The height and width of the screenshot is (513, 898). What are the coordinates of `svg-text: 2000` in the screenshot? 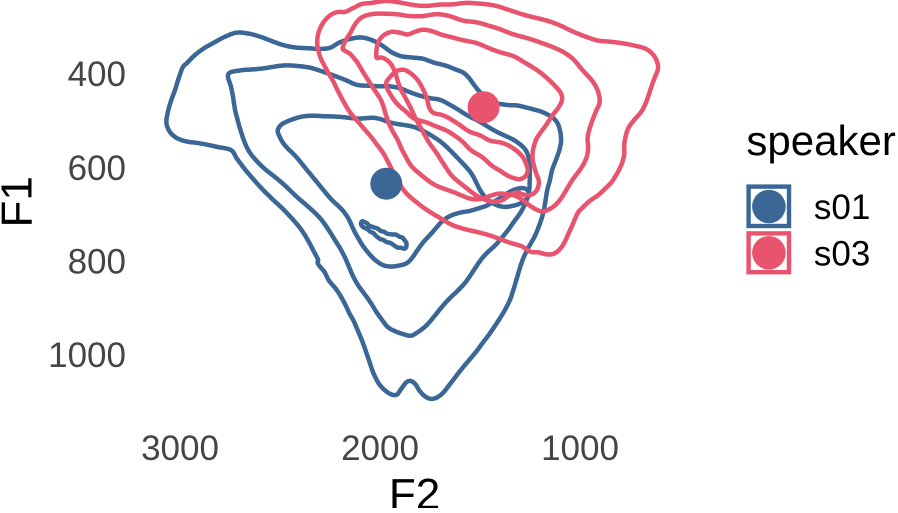 It's located at (380, 448).